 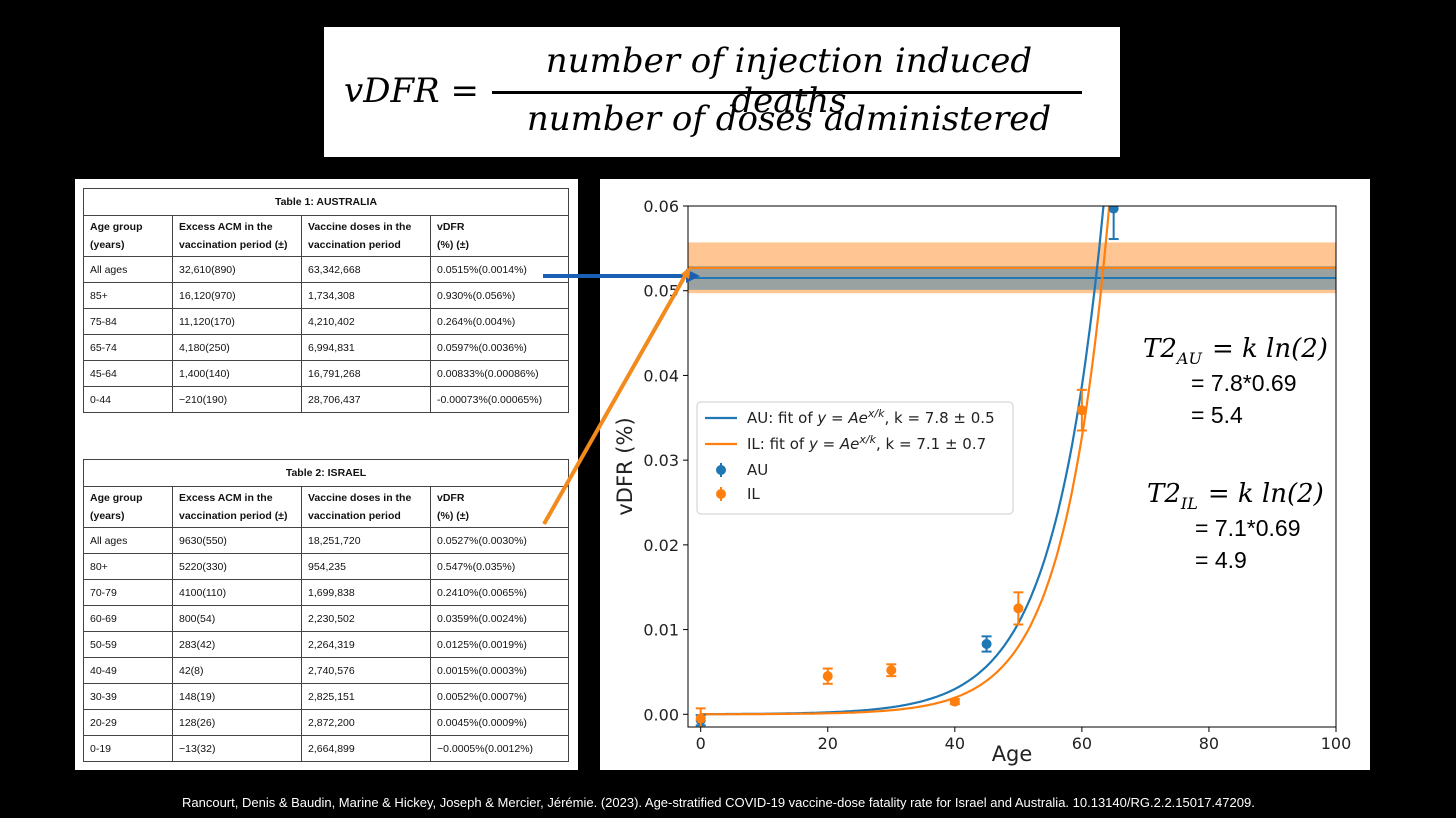 I want to click on t2-il-line1: = 7.1*0.69, so click(x=1248, y=528).